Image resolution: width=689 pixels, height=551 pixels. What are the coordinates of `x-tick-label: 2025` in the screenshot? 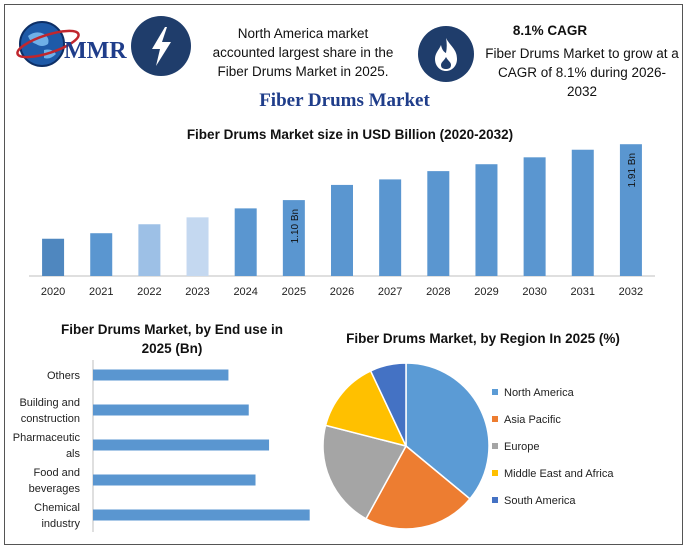 It's located at (294, 292).